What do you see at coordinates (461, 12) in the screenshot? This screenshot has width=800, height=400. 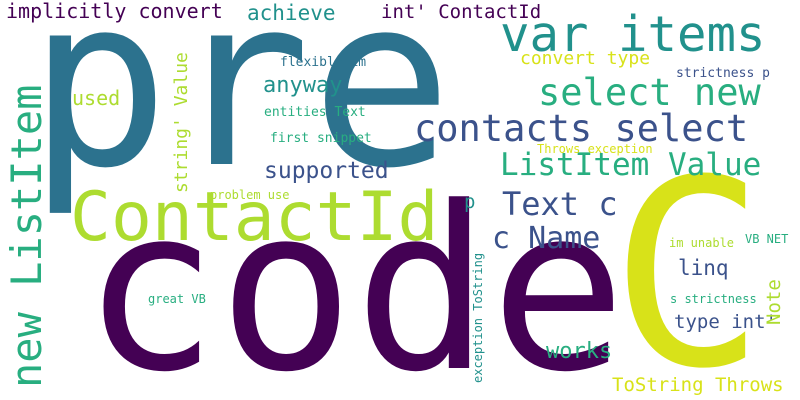 I see `word-int-contactid: int' ContactId` at bounding box center [461, 12].